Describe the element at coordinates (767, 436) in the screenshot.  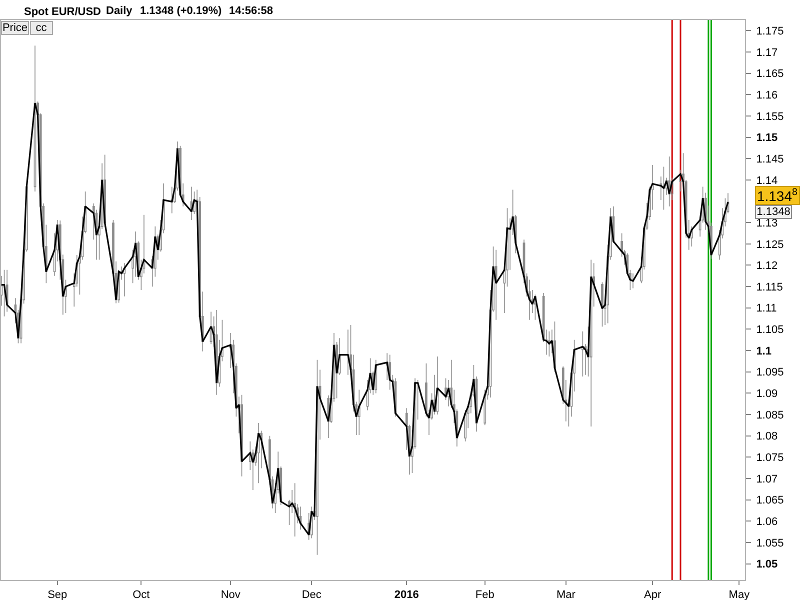
I see `y-tick-label: 1.08` at that location.